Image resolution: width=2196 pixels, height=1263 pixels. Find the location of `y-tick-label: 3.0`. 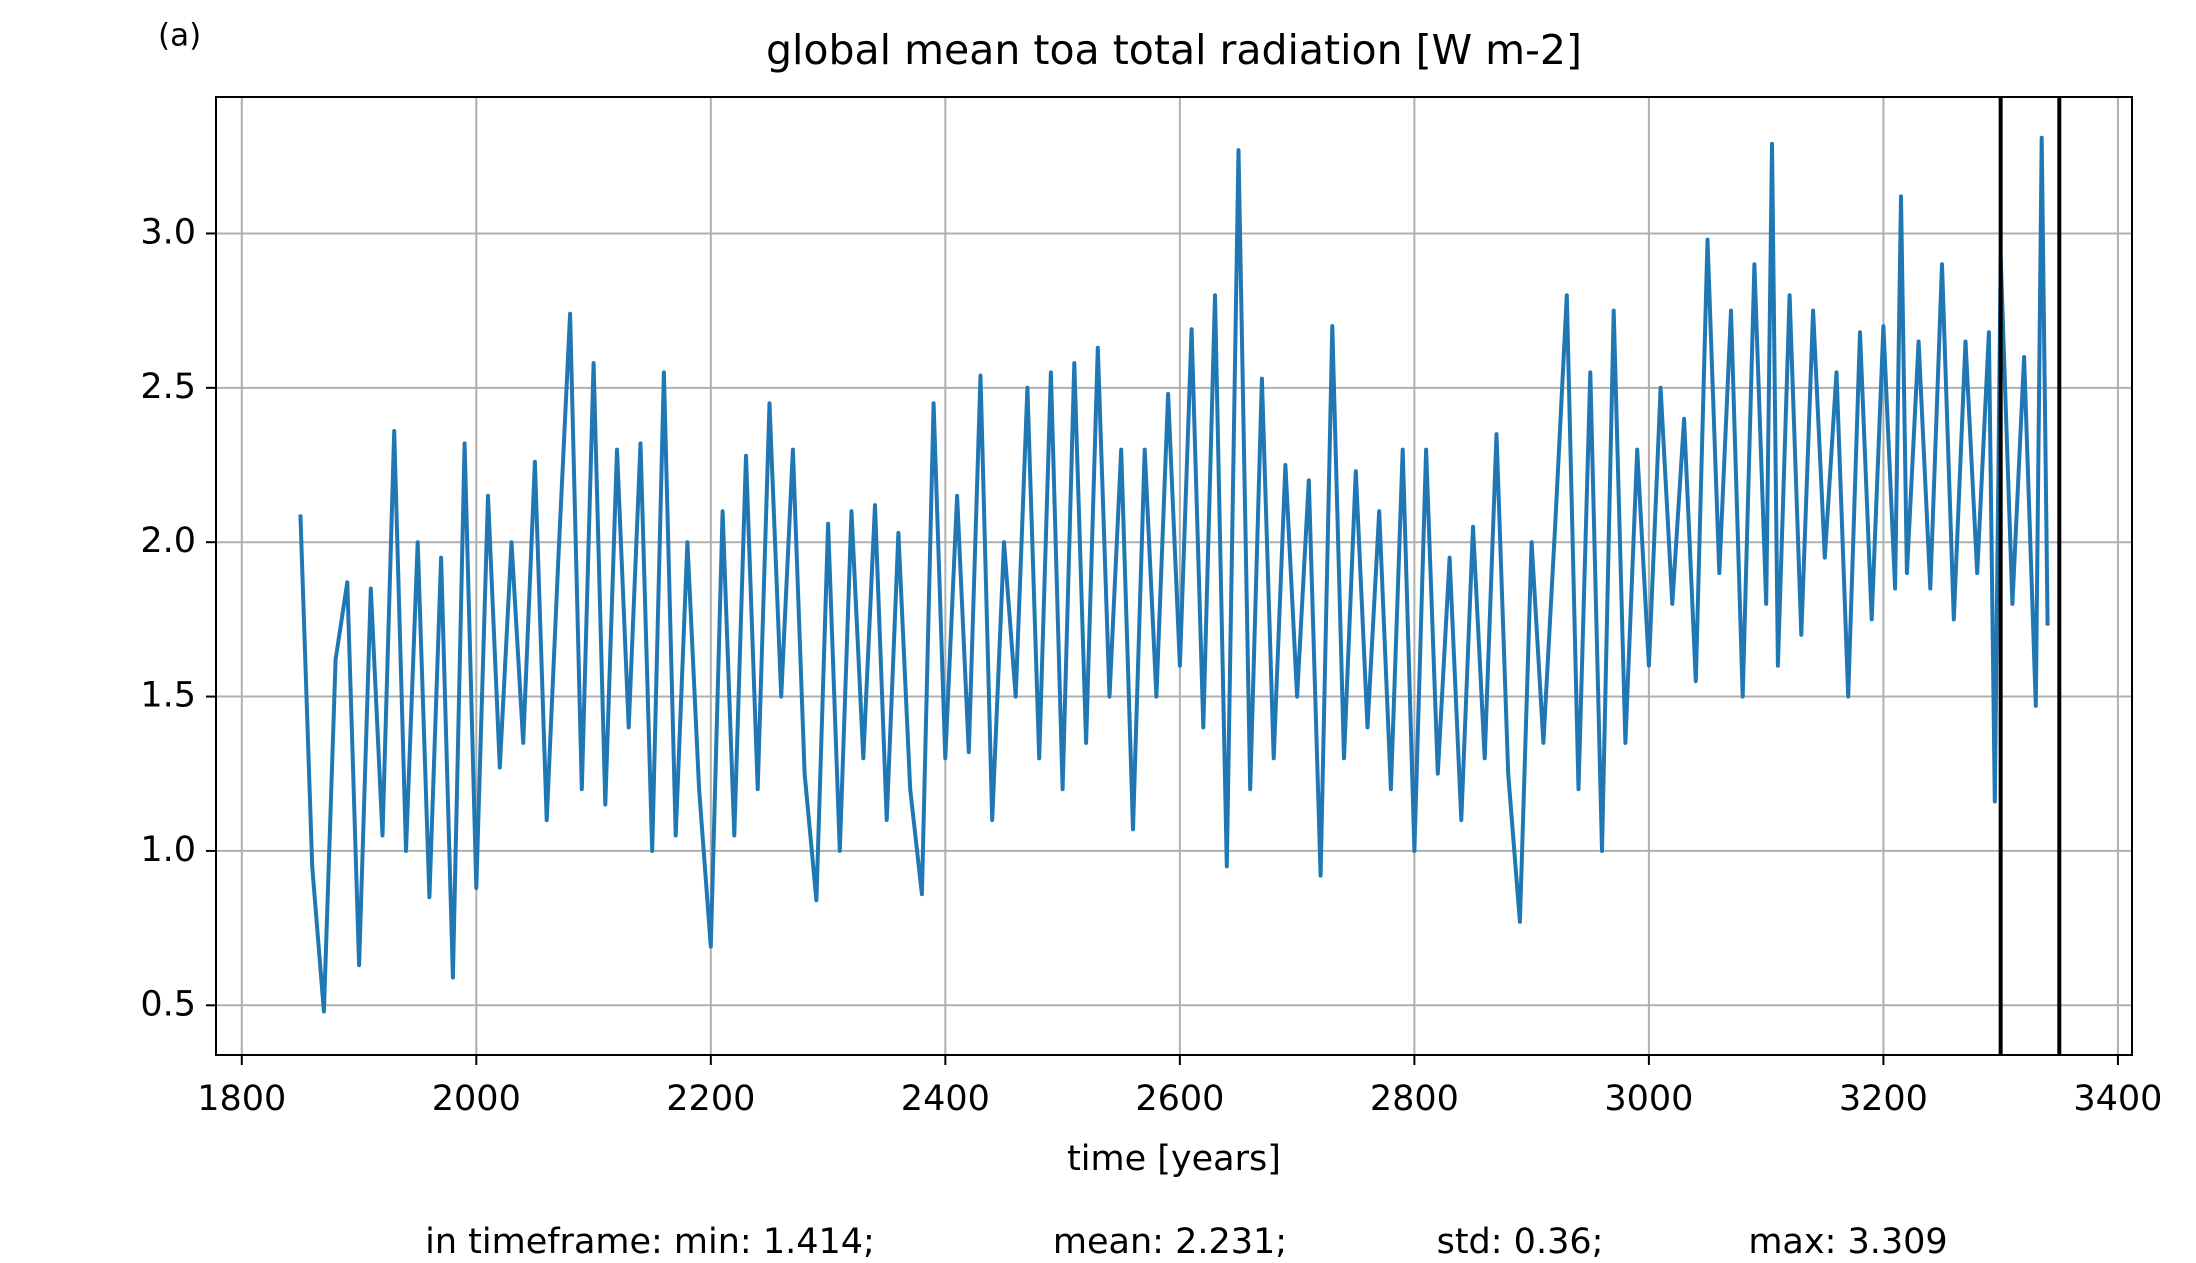

y-tick-label: 3.0 is located at coordinates (168, 232).